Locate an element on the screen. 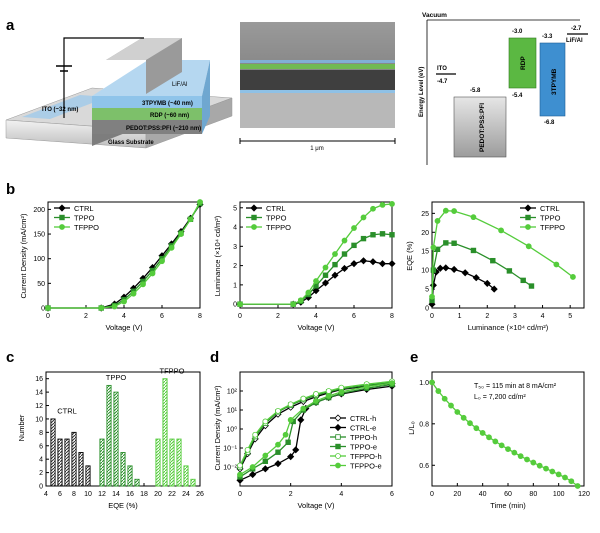 The width and height of the screenshot is (600, 533). label-lifal: LiF/Al is located at coordinates (179, 85).